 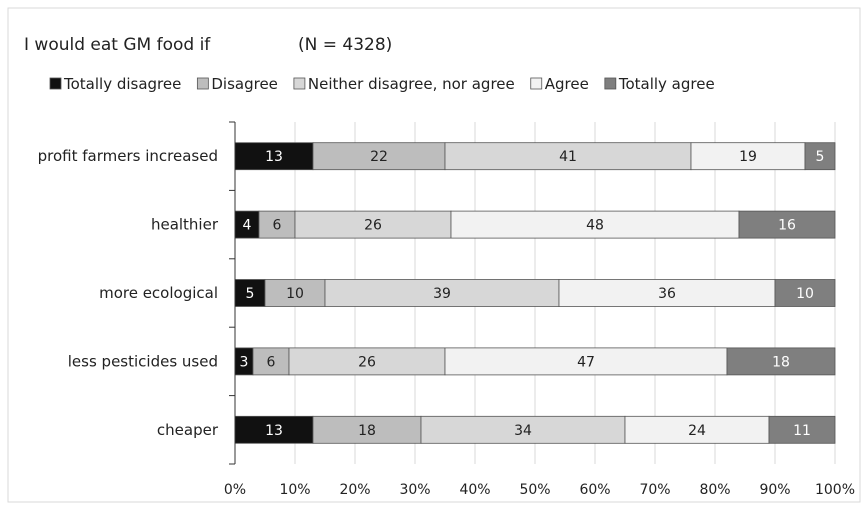 What do you see at coordinates (122, 84) in the screenshot?
I see `legend-label: Totally disagree` at bounding box center [122, 84].